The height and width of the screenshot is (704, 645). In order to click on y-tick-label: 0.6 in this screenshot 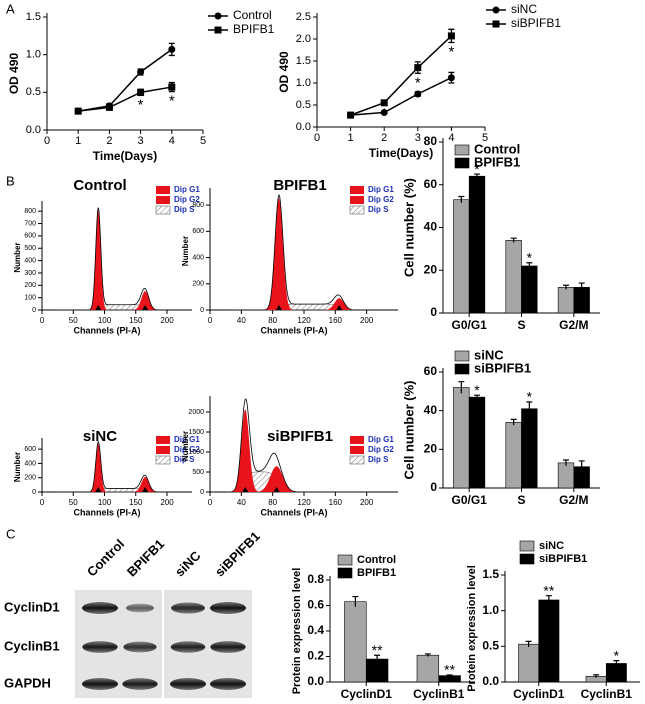, I will do `click(315, 605)`.